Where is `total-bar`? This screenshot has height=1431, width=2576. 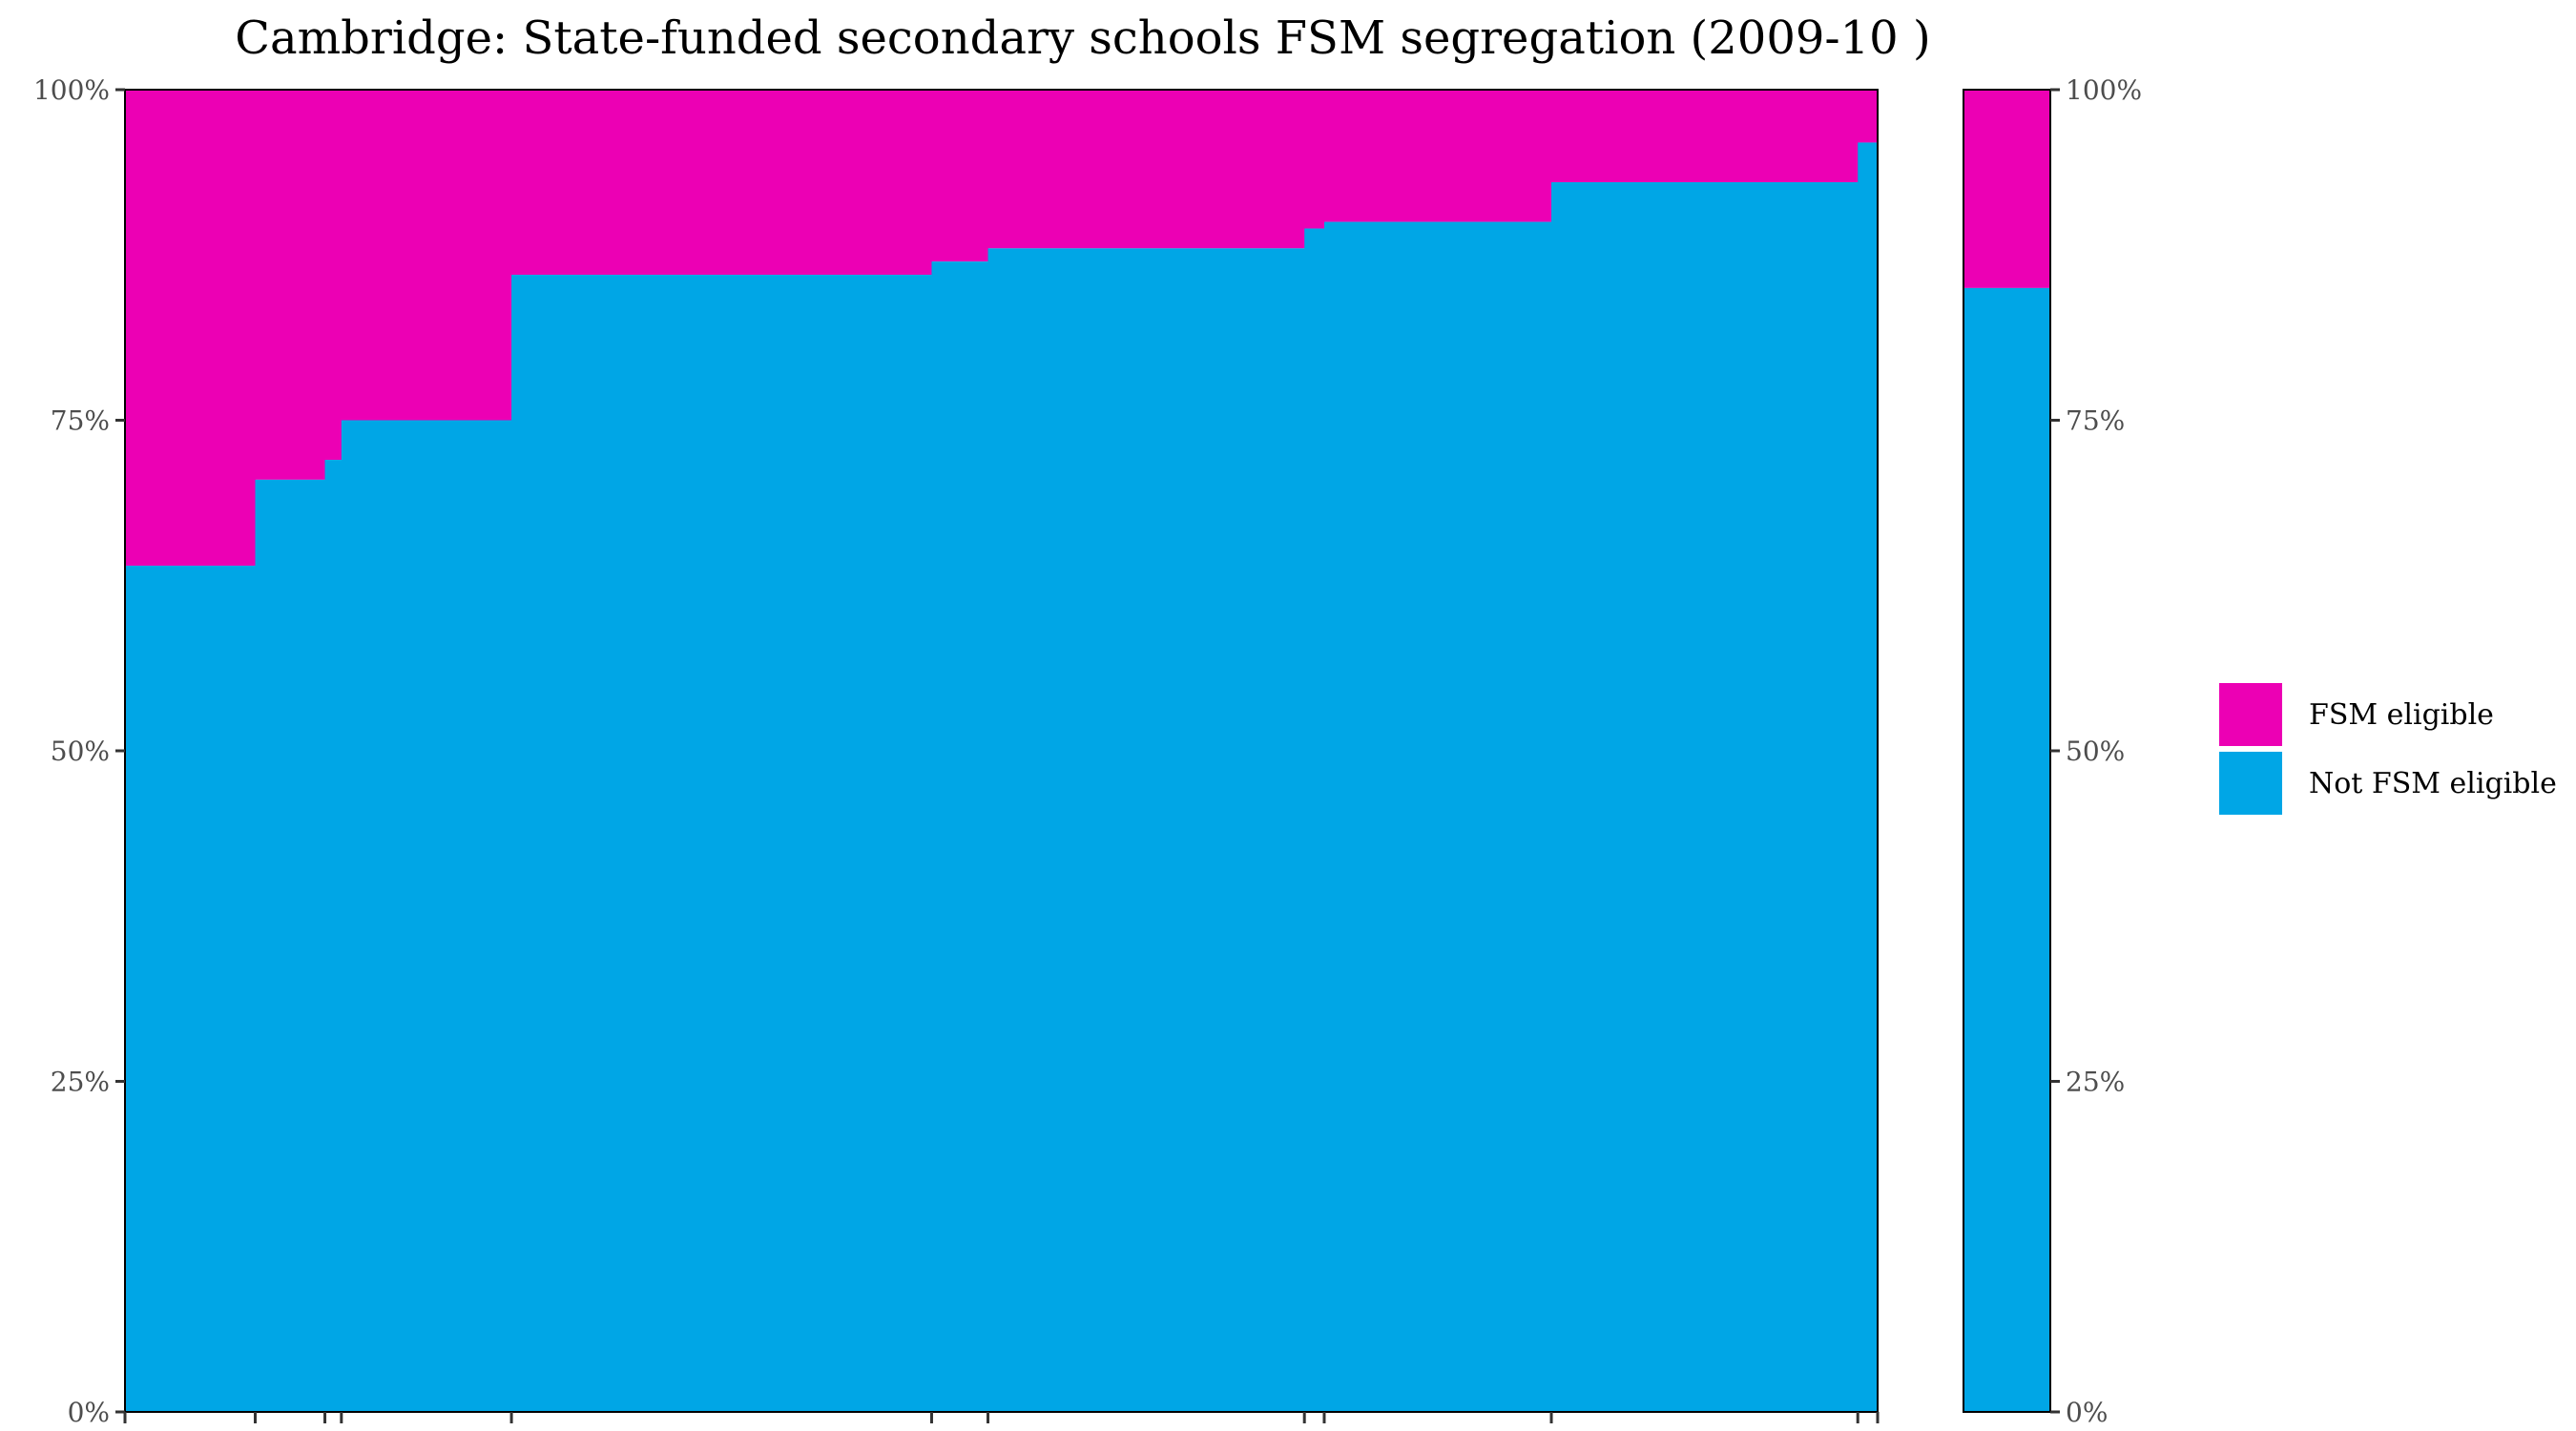
total-bar is located at coordinates (2007, 751).